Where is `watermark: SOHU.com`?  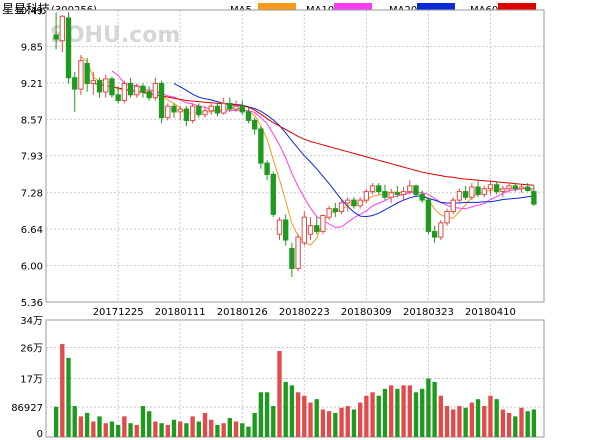
watermark: SOHU.com is located at coordinates (115, 35).